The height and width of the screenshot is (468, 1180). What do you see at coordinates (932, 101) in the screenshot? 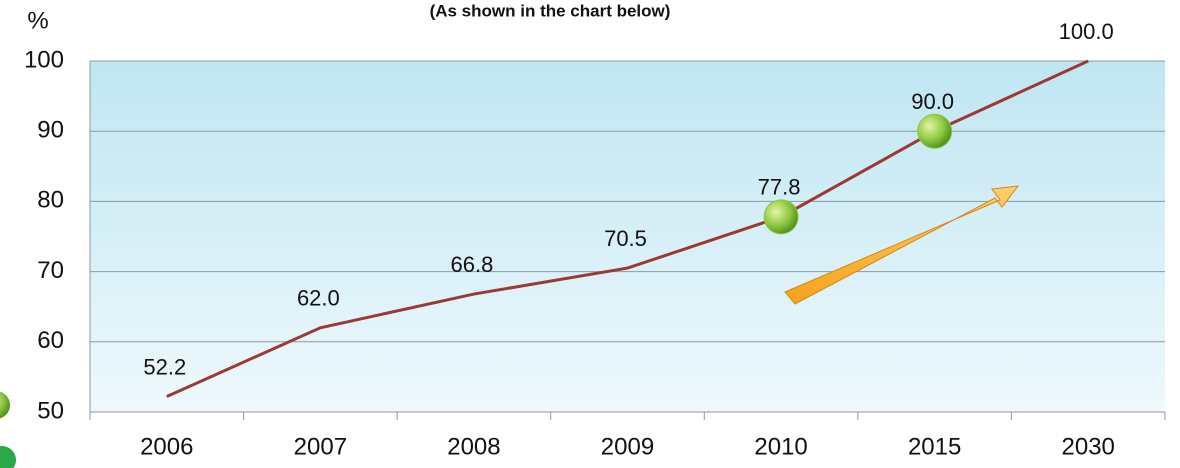
I see `data-label: 90.0` at bounding box center [932, 101].